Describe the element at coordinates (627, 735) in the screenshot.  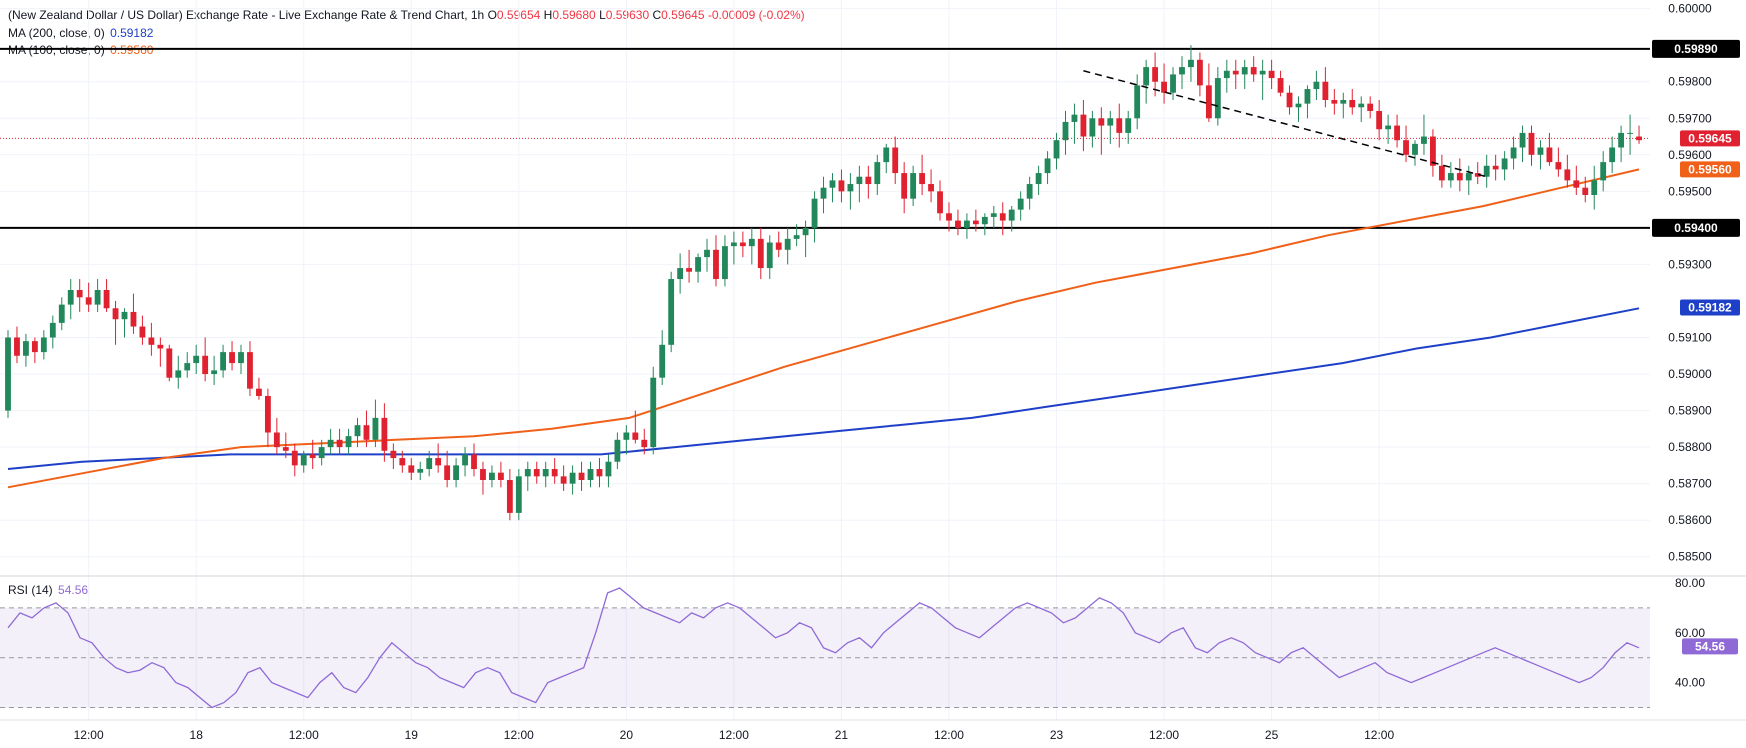
I see `x-tick-label: 20` at that location.